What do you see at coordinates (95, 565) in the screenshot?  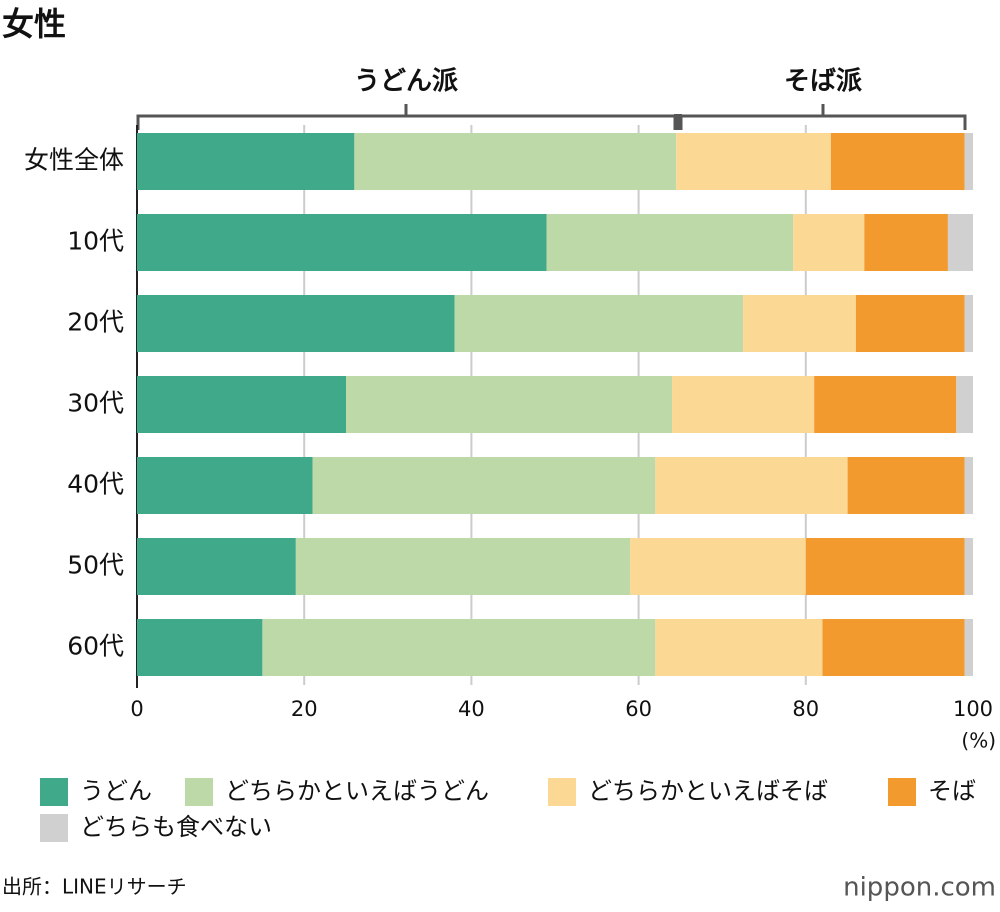 I see `y-tick-label: 50代` at bounding box center [95, 565].